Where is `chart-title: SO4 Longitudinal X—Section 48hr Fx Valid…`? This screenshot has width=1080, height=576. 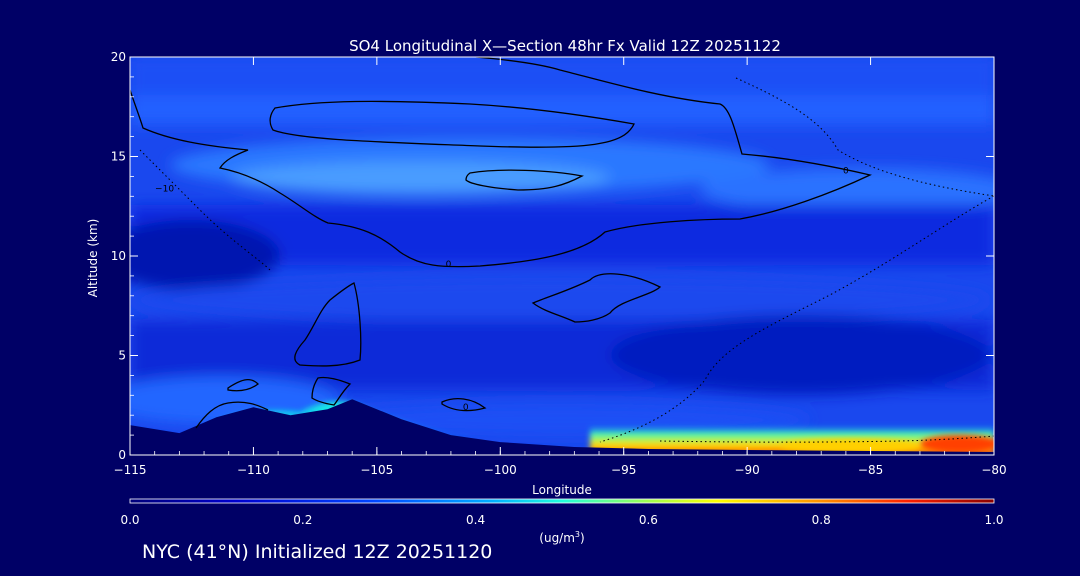 chart-title: SO4 Longitudinal X—Section 48hr Fx Valid… is located at coordinates (565, 46).